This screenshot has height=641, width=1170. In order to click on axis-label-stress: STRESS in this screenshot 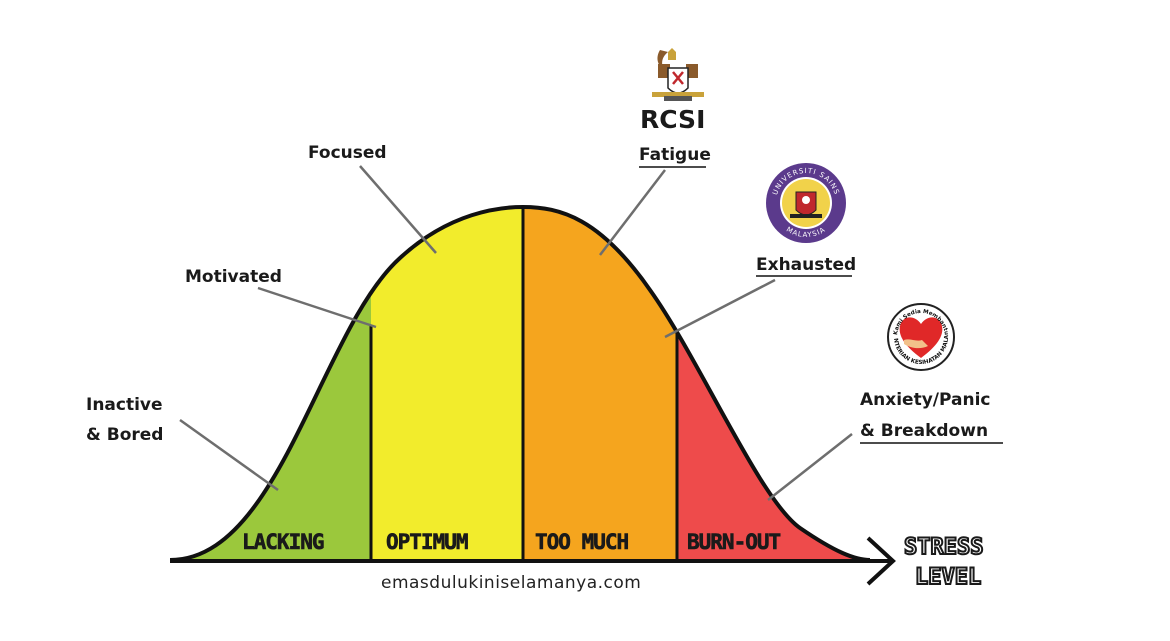, I will do `click(943, 547)`.